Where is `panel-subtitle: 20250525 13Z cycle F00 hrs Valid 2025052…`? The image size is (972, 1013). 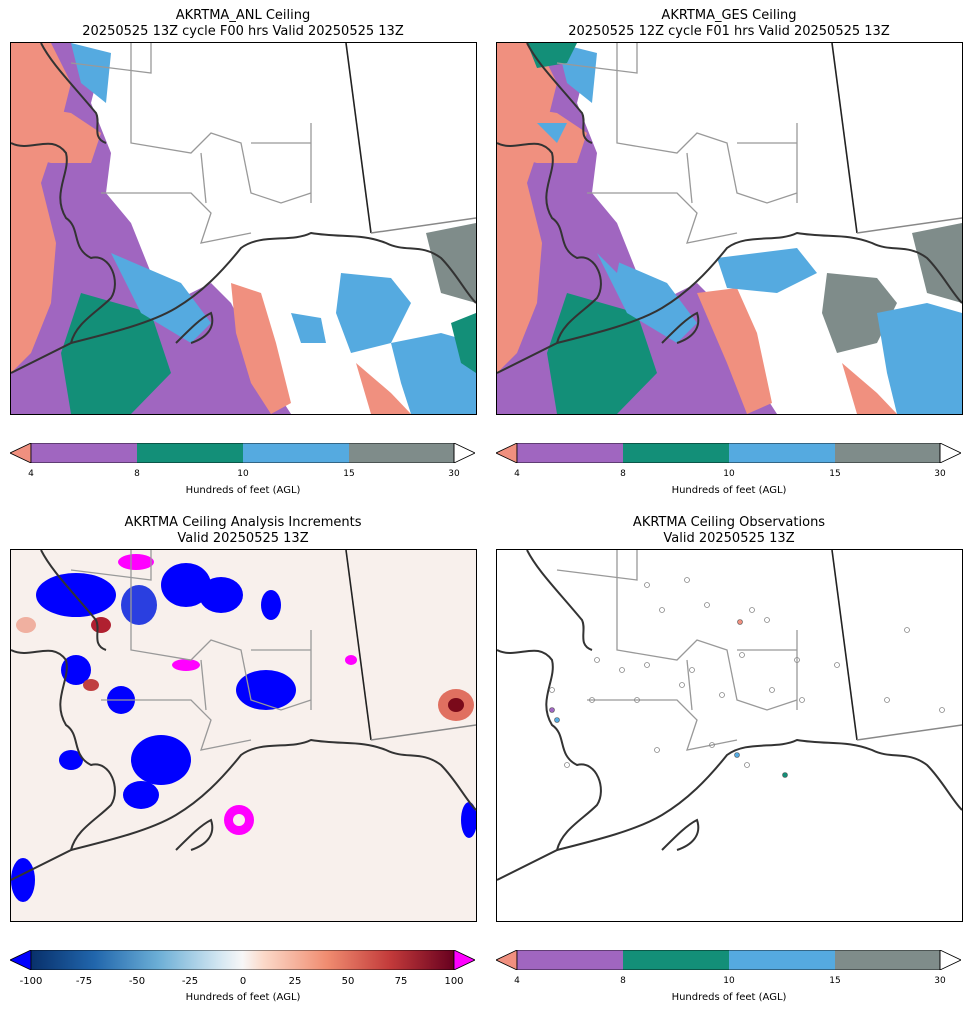
panel-subtitle: 20250525 13Z cycle F00 hrs Valid 2025052… is located at coordinates (243, 31).